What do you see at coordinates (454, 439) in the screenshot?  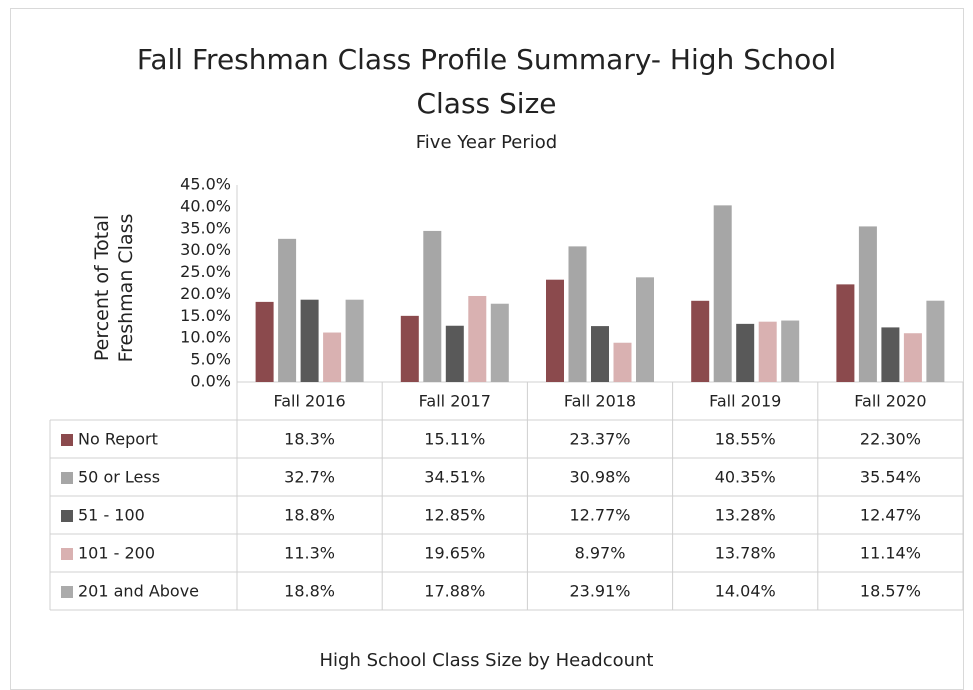 I see `data-label: 15.11%` at bounding box center [454, 439].